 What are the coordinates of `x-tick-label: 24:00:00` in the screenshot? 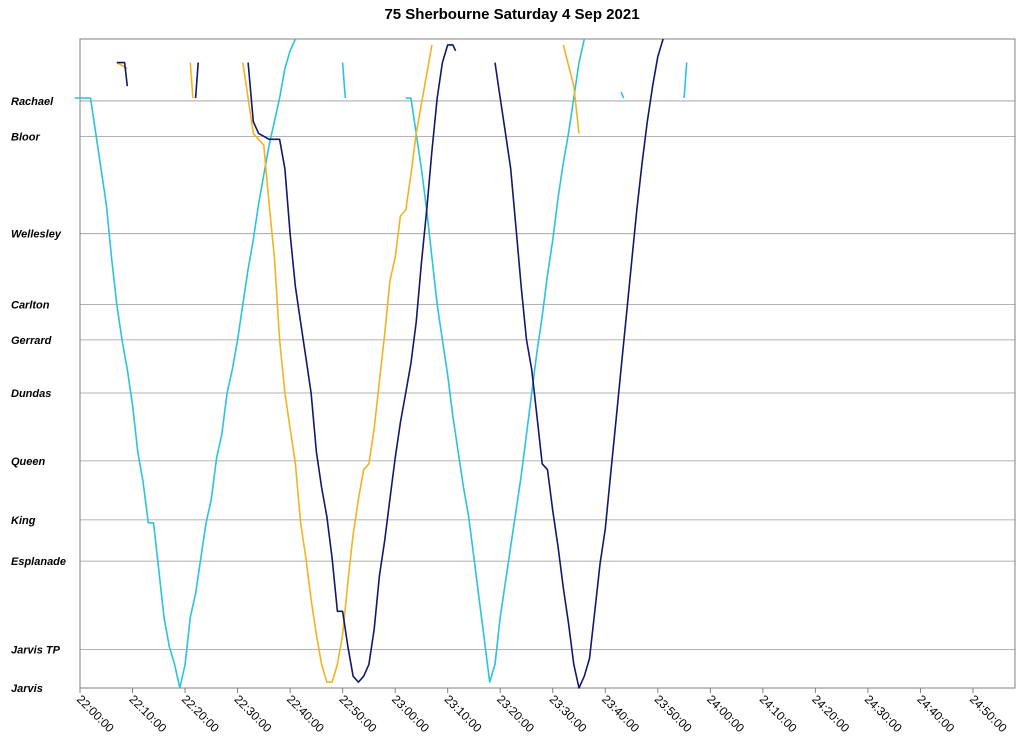 It's located at (725, 713).